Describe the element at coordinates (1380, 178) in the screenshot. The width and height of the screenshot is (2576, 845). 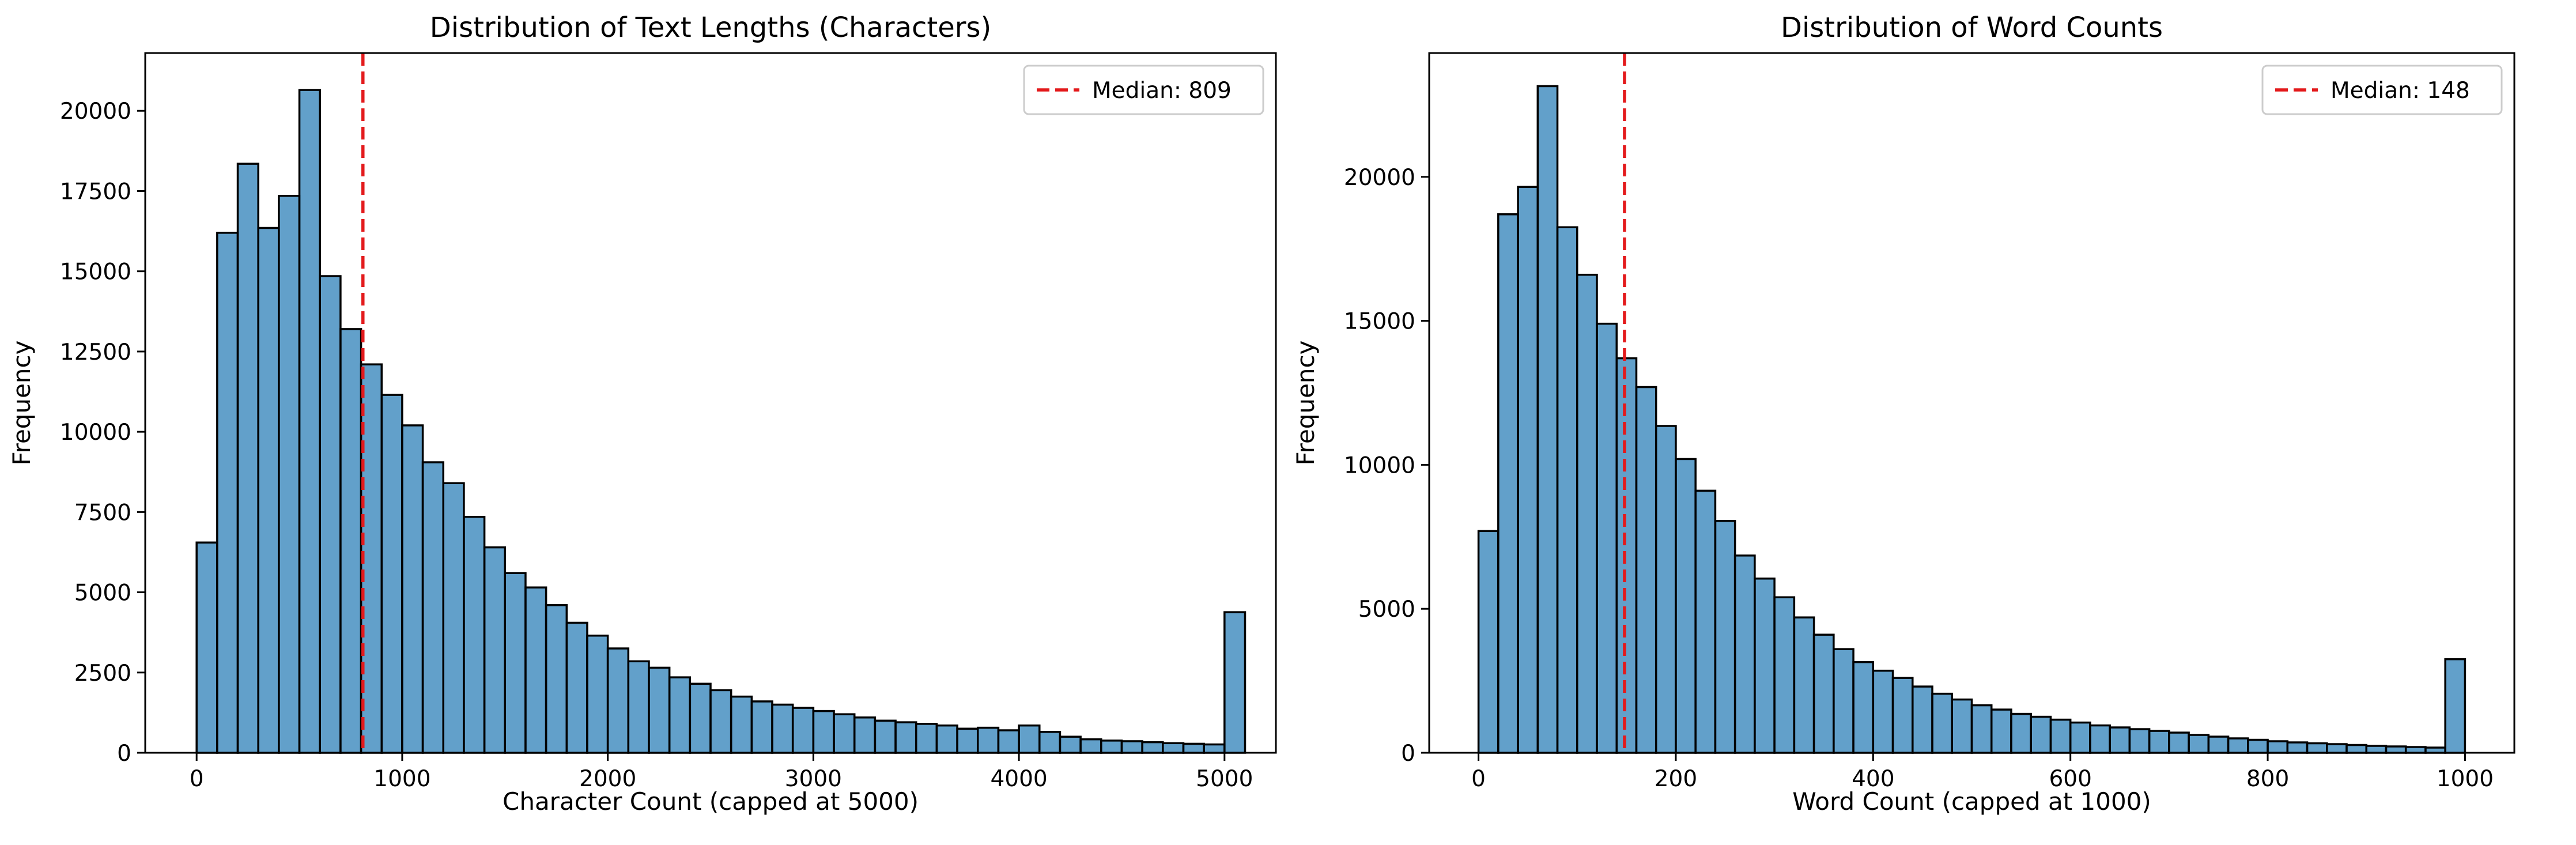
I see `y-tick-label: 20000` at that location.